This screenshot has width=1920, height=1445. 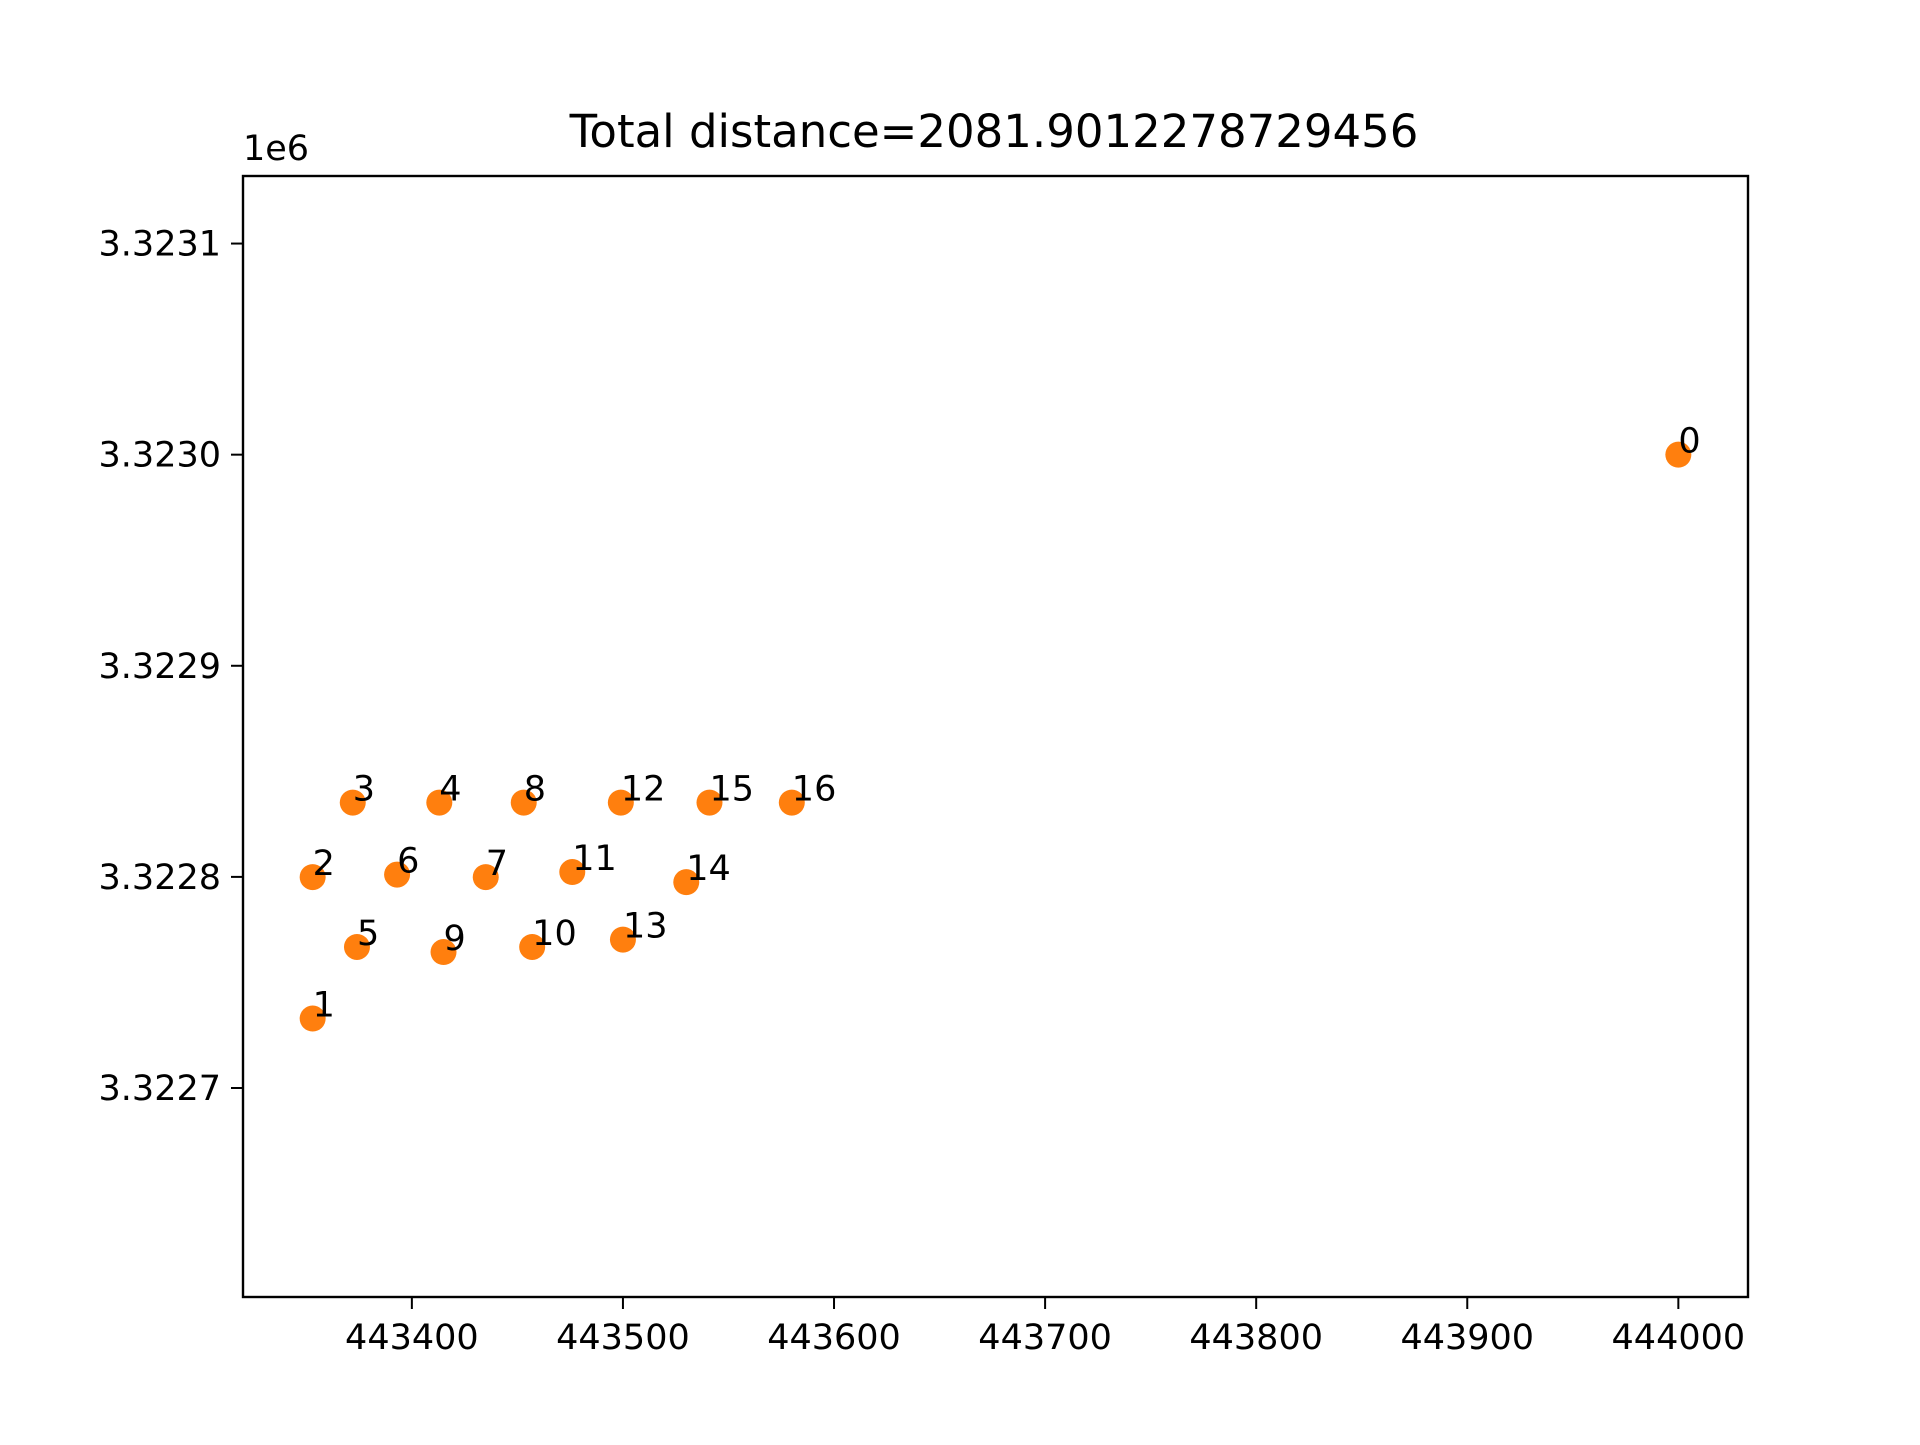 I want to click on point-label: 13, so click(x=645, y=927).